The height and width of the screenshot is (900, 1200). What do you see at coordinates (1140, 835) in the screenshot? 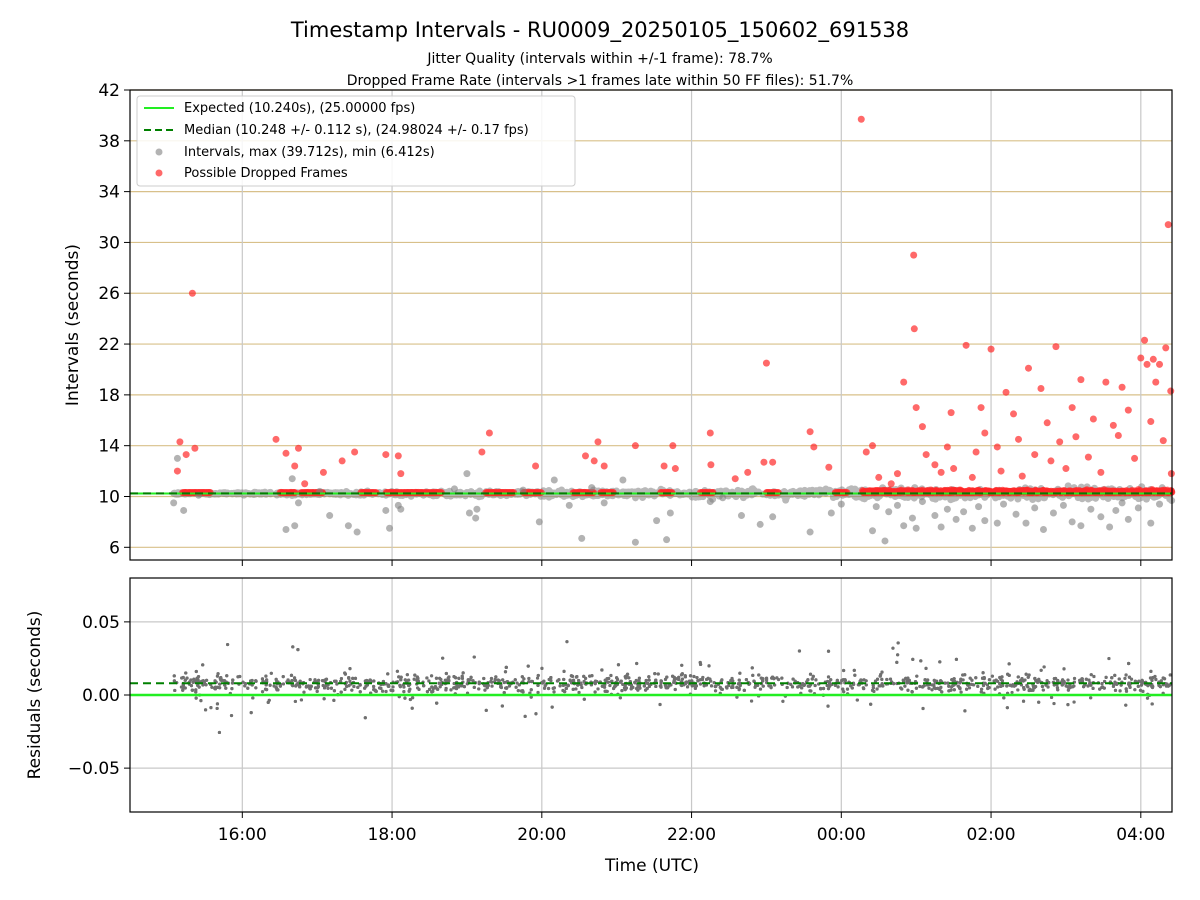
I see `residuals-xtick-label: 04:00` at bounding box center [1140, 835].